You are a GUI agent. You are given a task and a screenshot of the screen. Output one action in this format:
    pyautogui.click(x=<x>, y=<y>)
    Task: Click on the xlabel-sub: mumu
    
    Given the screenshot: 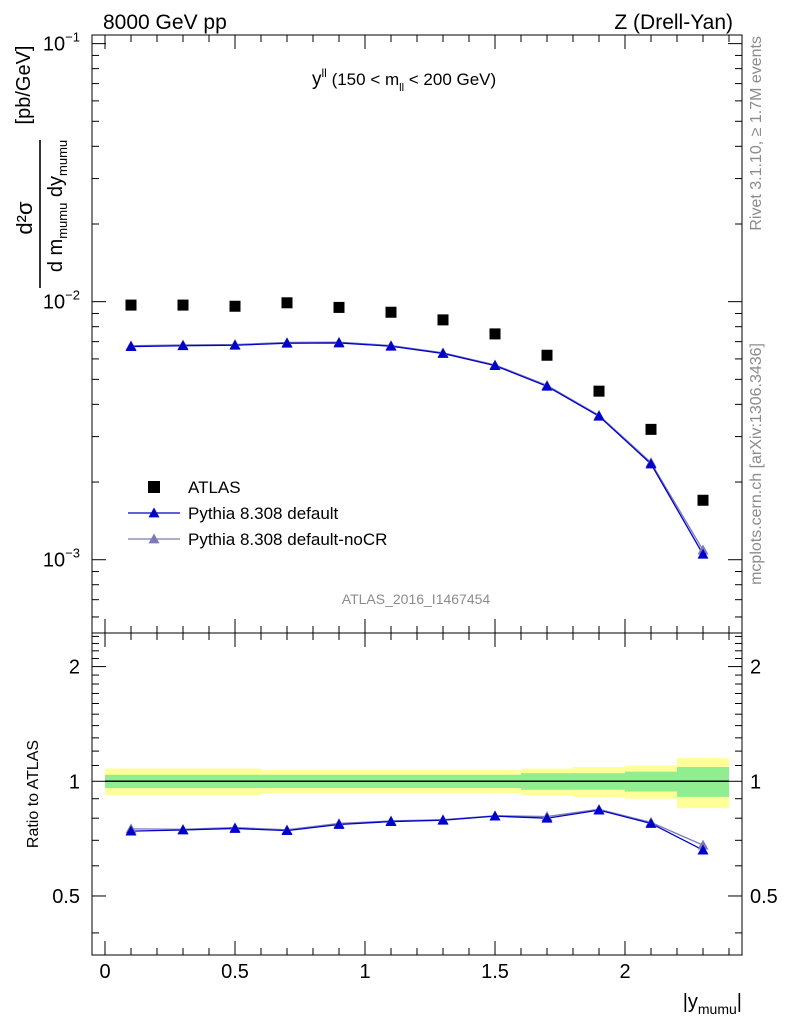 What is the action you would take?
    pyautogui.click(x=717, y=1009)
    